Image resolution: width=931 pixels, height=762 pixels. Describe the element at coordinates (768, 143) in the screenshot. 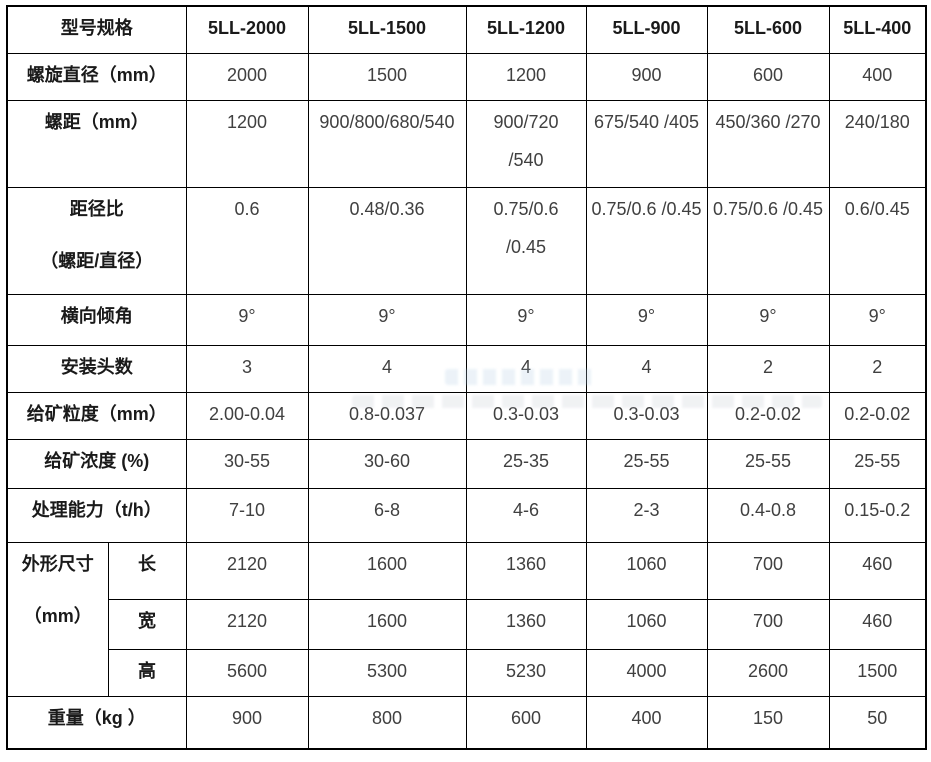

I see `spec-cell: 450/360 /270` at that location.